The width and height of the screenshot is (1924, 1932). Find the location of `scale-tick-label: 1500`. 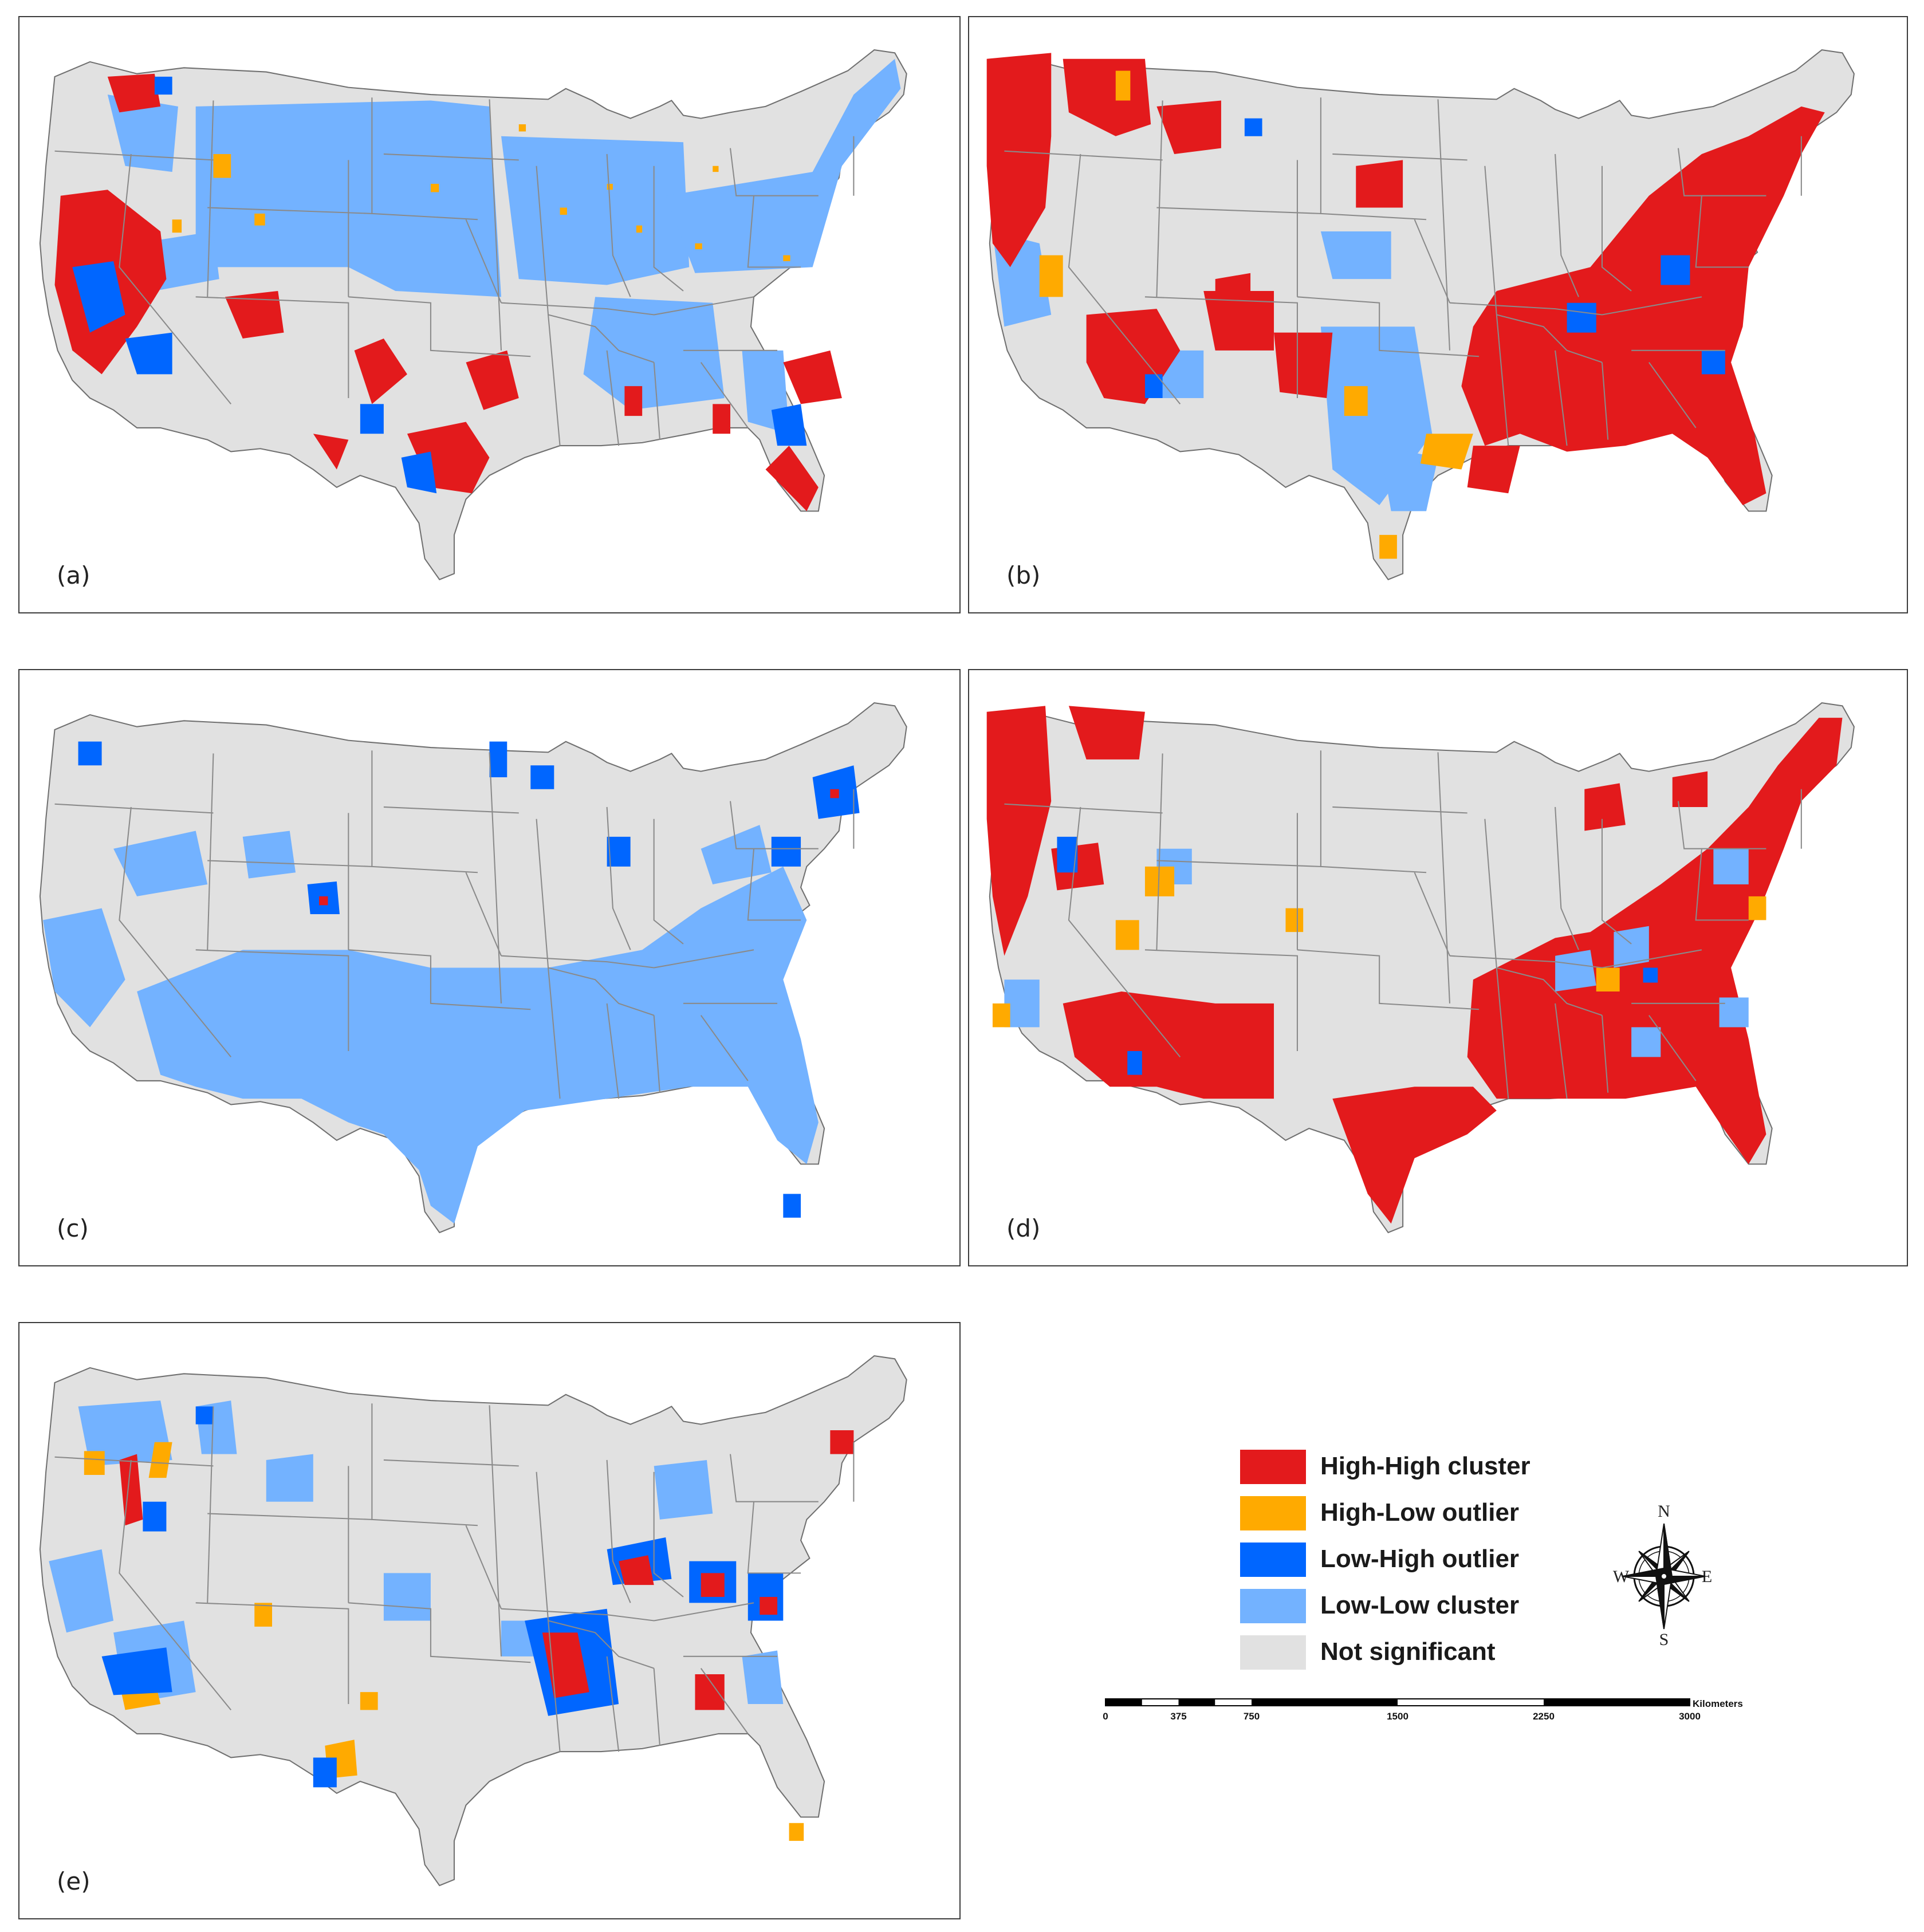

scale-tick-label: 1500 is located at coordinates (1397, 1716).